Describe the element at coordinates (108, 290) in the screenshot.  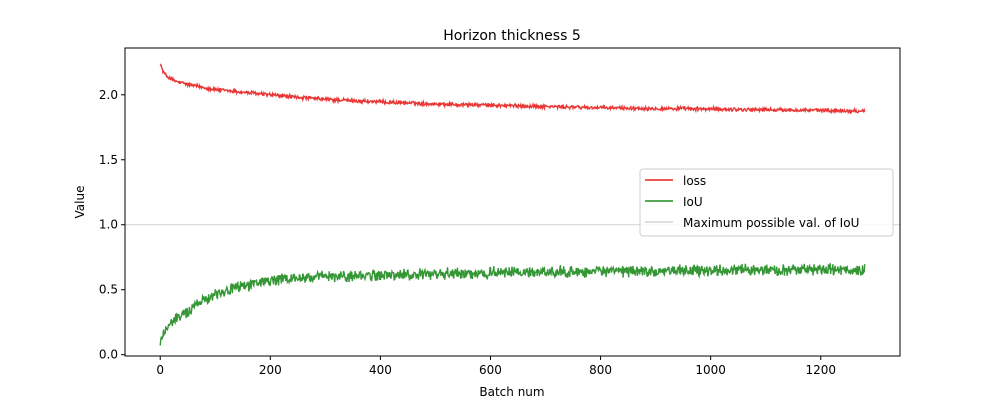
I see `y-tick-label: 0.5` at that location.